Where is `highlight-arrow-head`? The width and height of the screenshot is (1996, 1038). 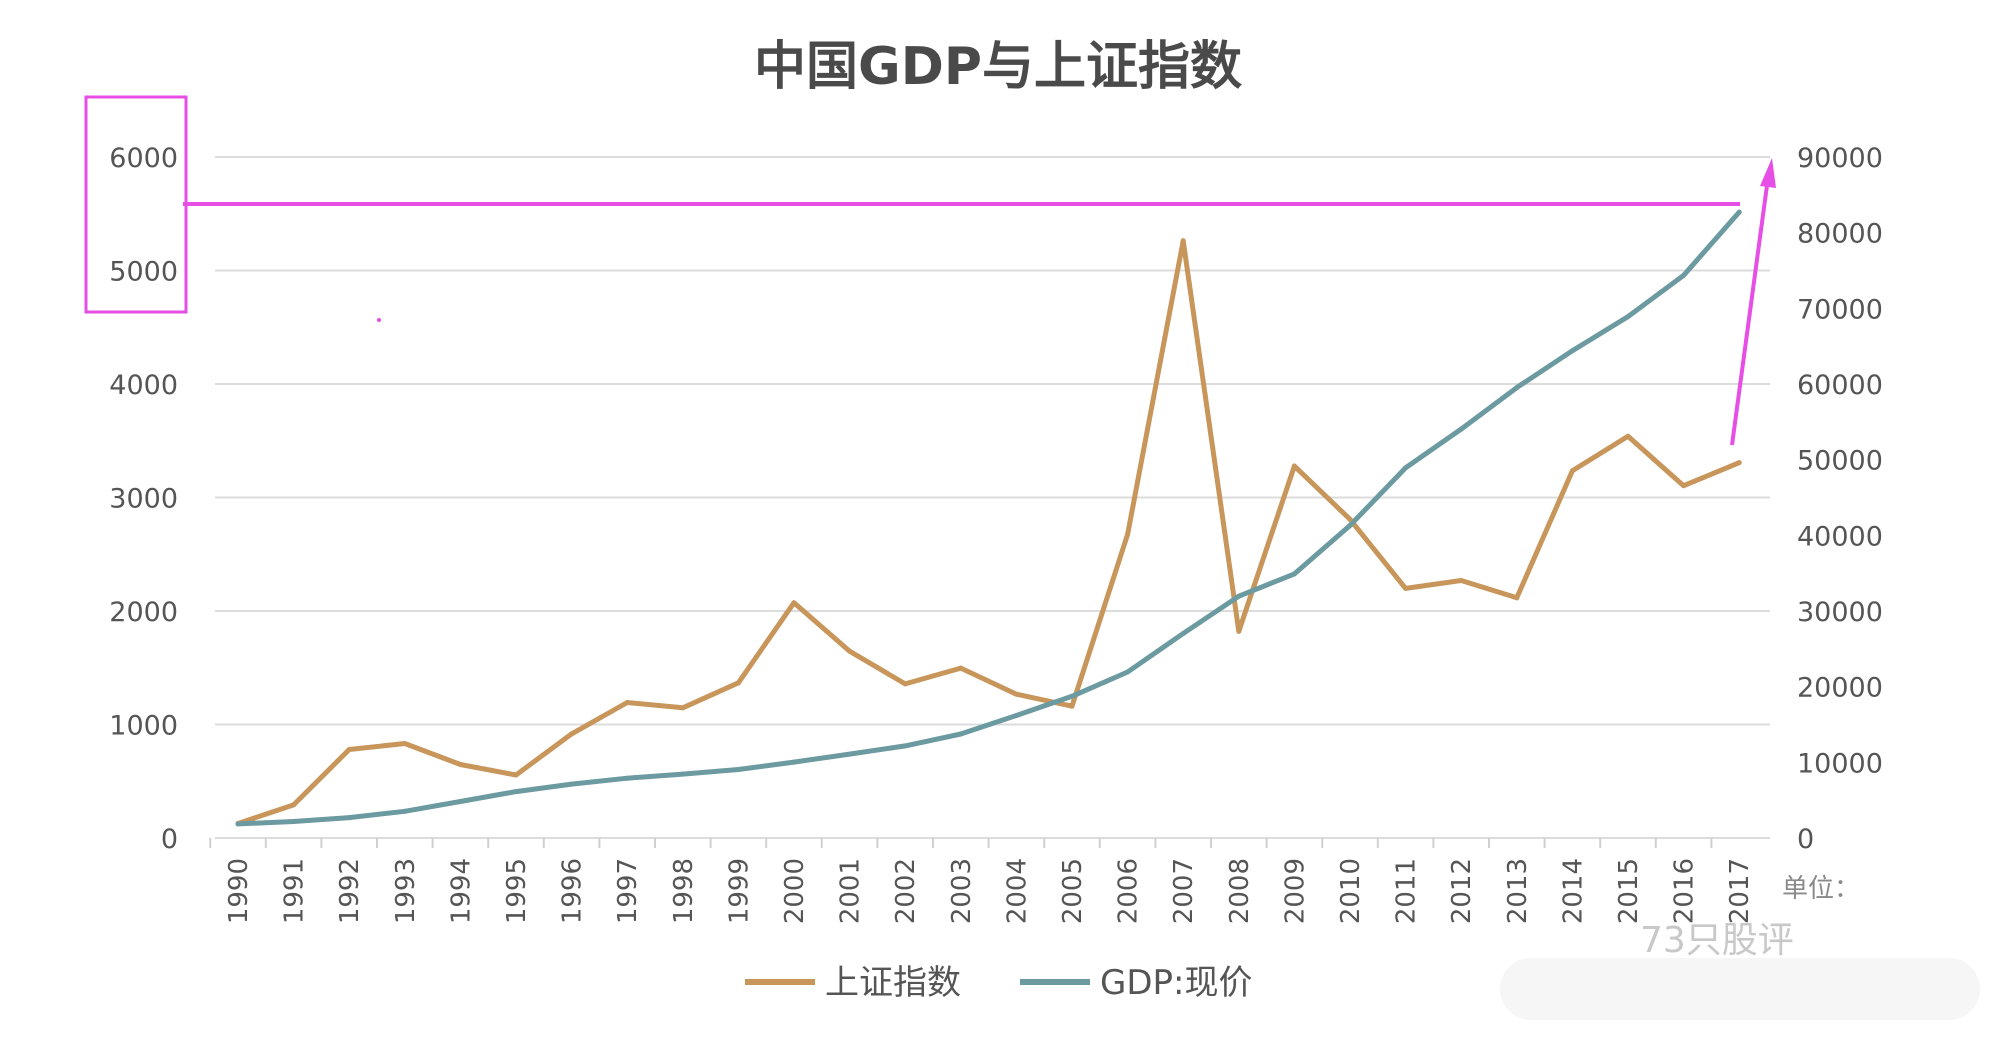 highlight-arrow-head is located at coordinates (1768, 173).